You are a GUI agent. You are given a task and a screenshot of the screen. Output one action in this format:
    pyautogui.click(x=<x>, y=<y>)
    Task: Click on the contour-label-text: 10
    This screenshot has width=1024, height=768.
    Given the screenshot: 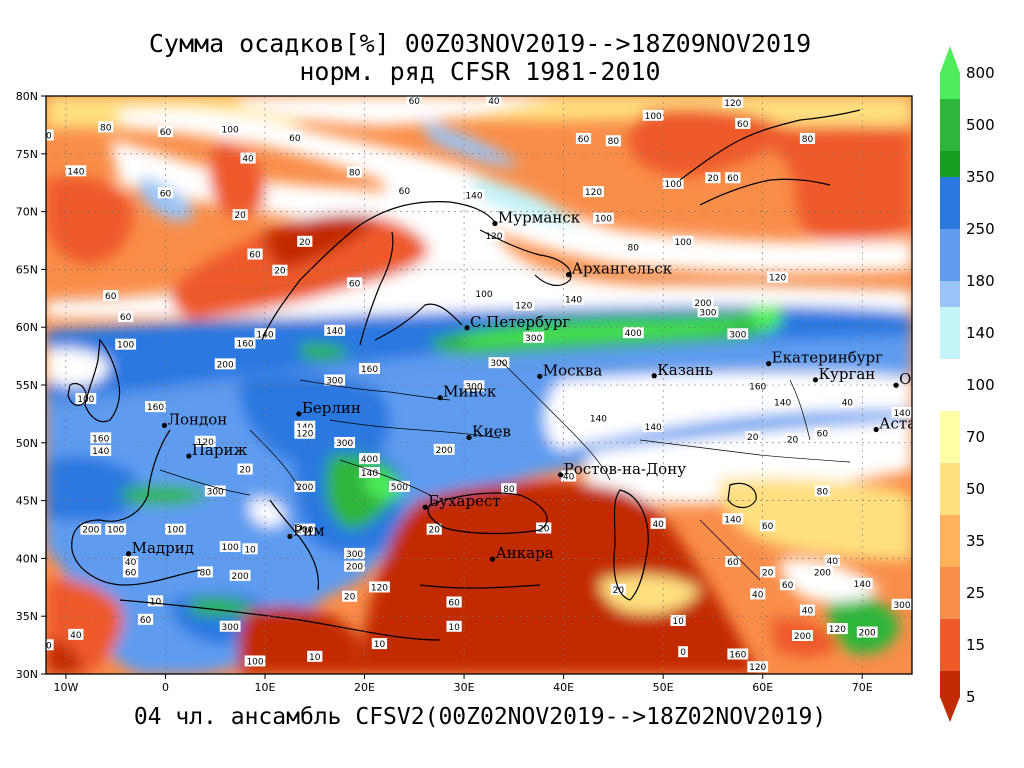 What is the action you would take?
    pyautogui.click(x=315, y=658)
    